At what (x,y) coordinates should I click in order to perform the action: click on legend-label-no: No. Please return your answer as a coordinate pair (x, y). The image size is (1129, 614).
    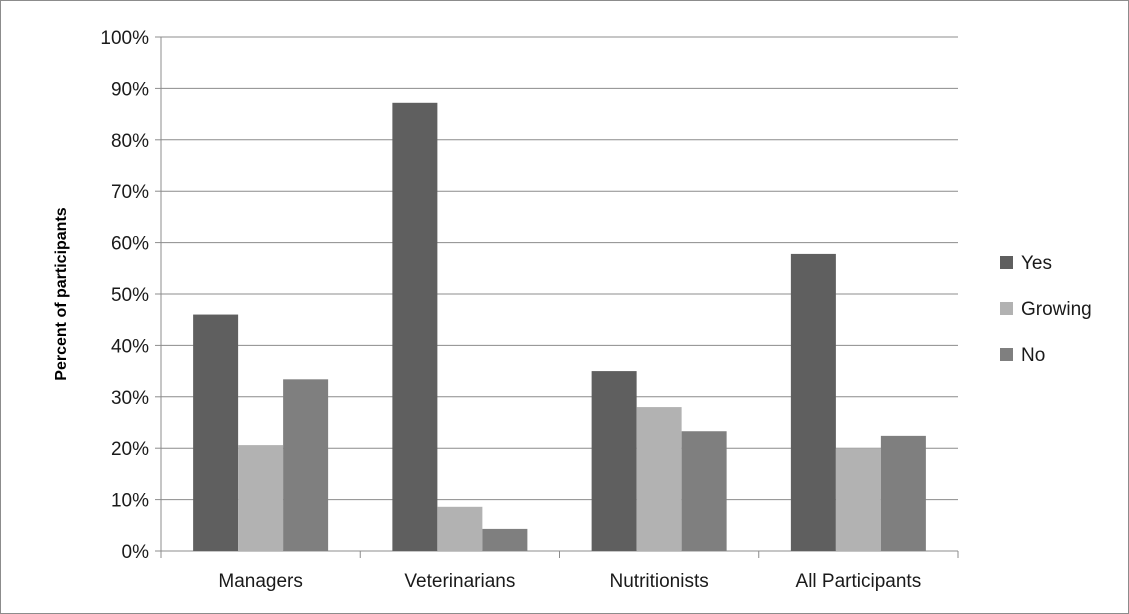
    Looking at the image, I should click on (1033, 355).